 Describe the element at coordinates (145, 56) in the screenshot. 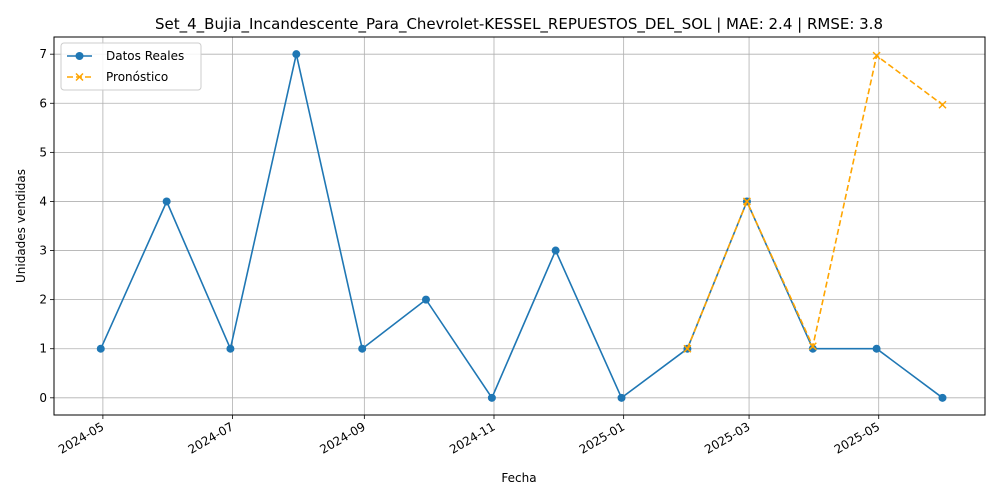

I see `legend-label-actual: Datos Reales` at that location.